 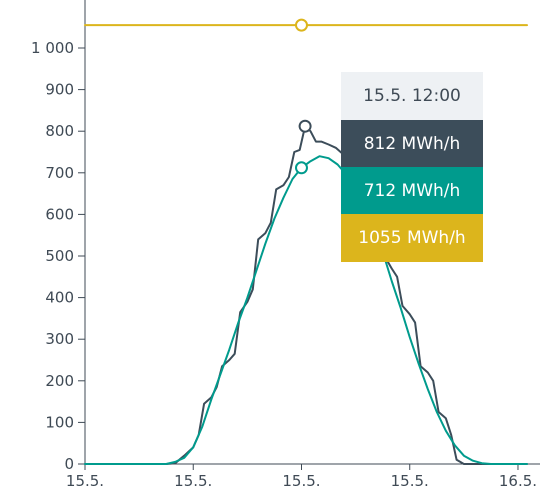 I want to click on y-tick-label: 700, so click(x=59, y=173).